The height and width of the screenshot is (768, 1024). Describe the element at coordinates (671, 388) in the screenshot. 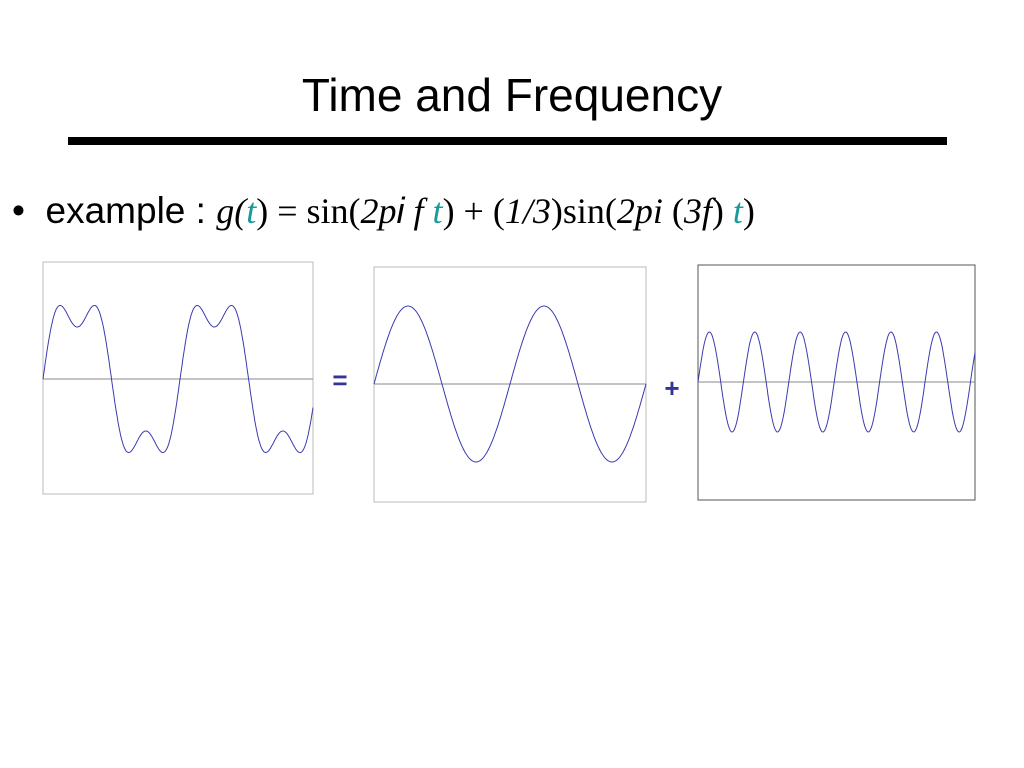

I see `plus-sign: +` at that location.